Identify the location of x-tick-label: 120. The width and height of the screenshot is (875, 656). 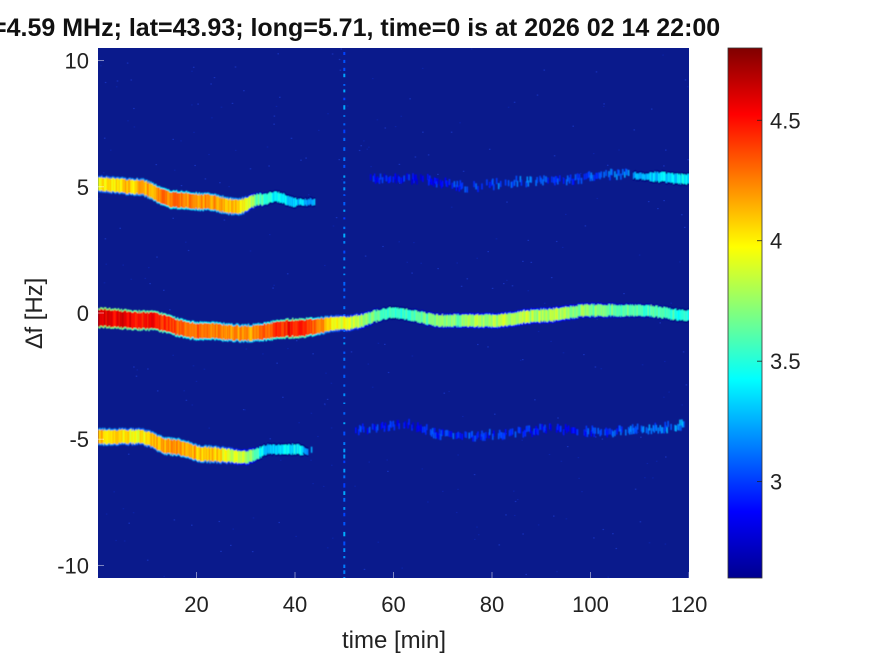
(689, 604).